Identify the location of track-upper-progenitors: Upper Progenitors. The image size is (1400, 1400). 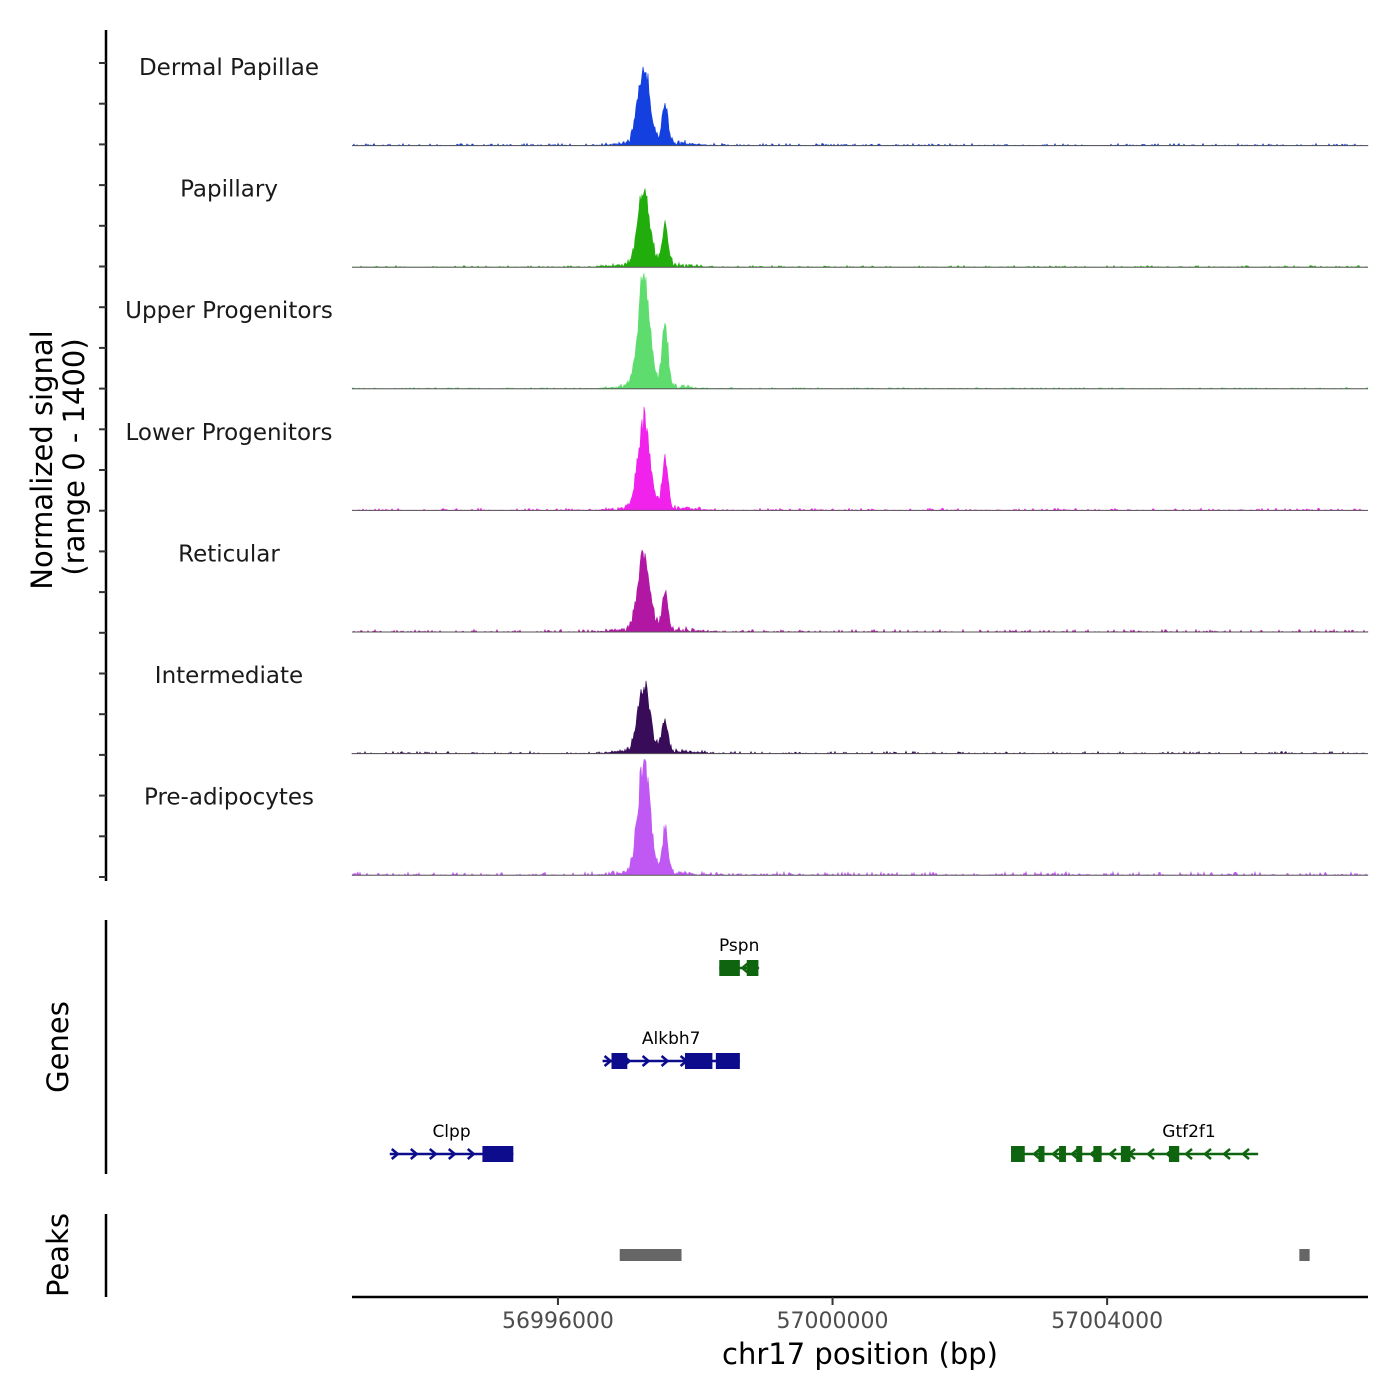
(747, 331).